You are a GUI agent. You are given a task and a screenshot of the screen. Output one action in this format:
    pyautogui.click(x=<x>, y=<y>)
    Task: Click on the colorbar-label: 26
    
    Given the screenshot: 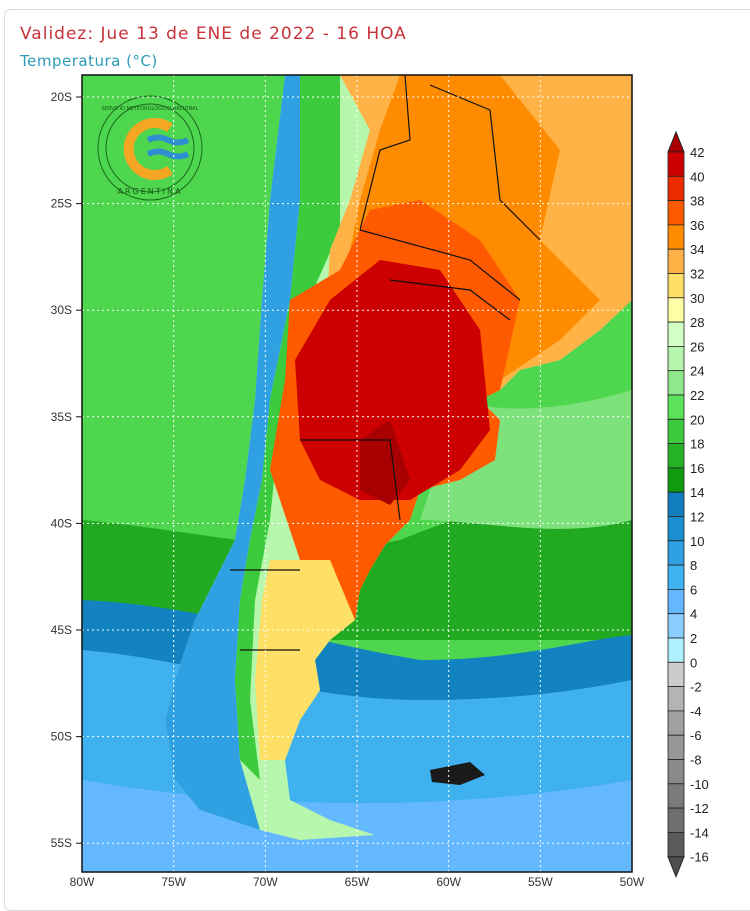 What is the action you would take?
    pyautogui.click(x=697, y=346)
    